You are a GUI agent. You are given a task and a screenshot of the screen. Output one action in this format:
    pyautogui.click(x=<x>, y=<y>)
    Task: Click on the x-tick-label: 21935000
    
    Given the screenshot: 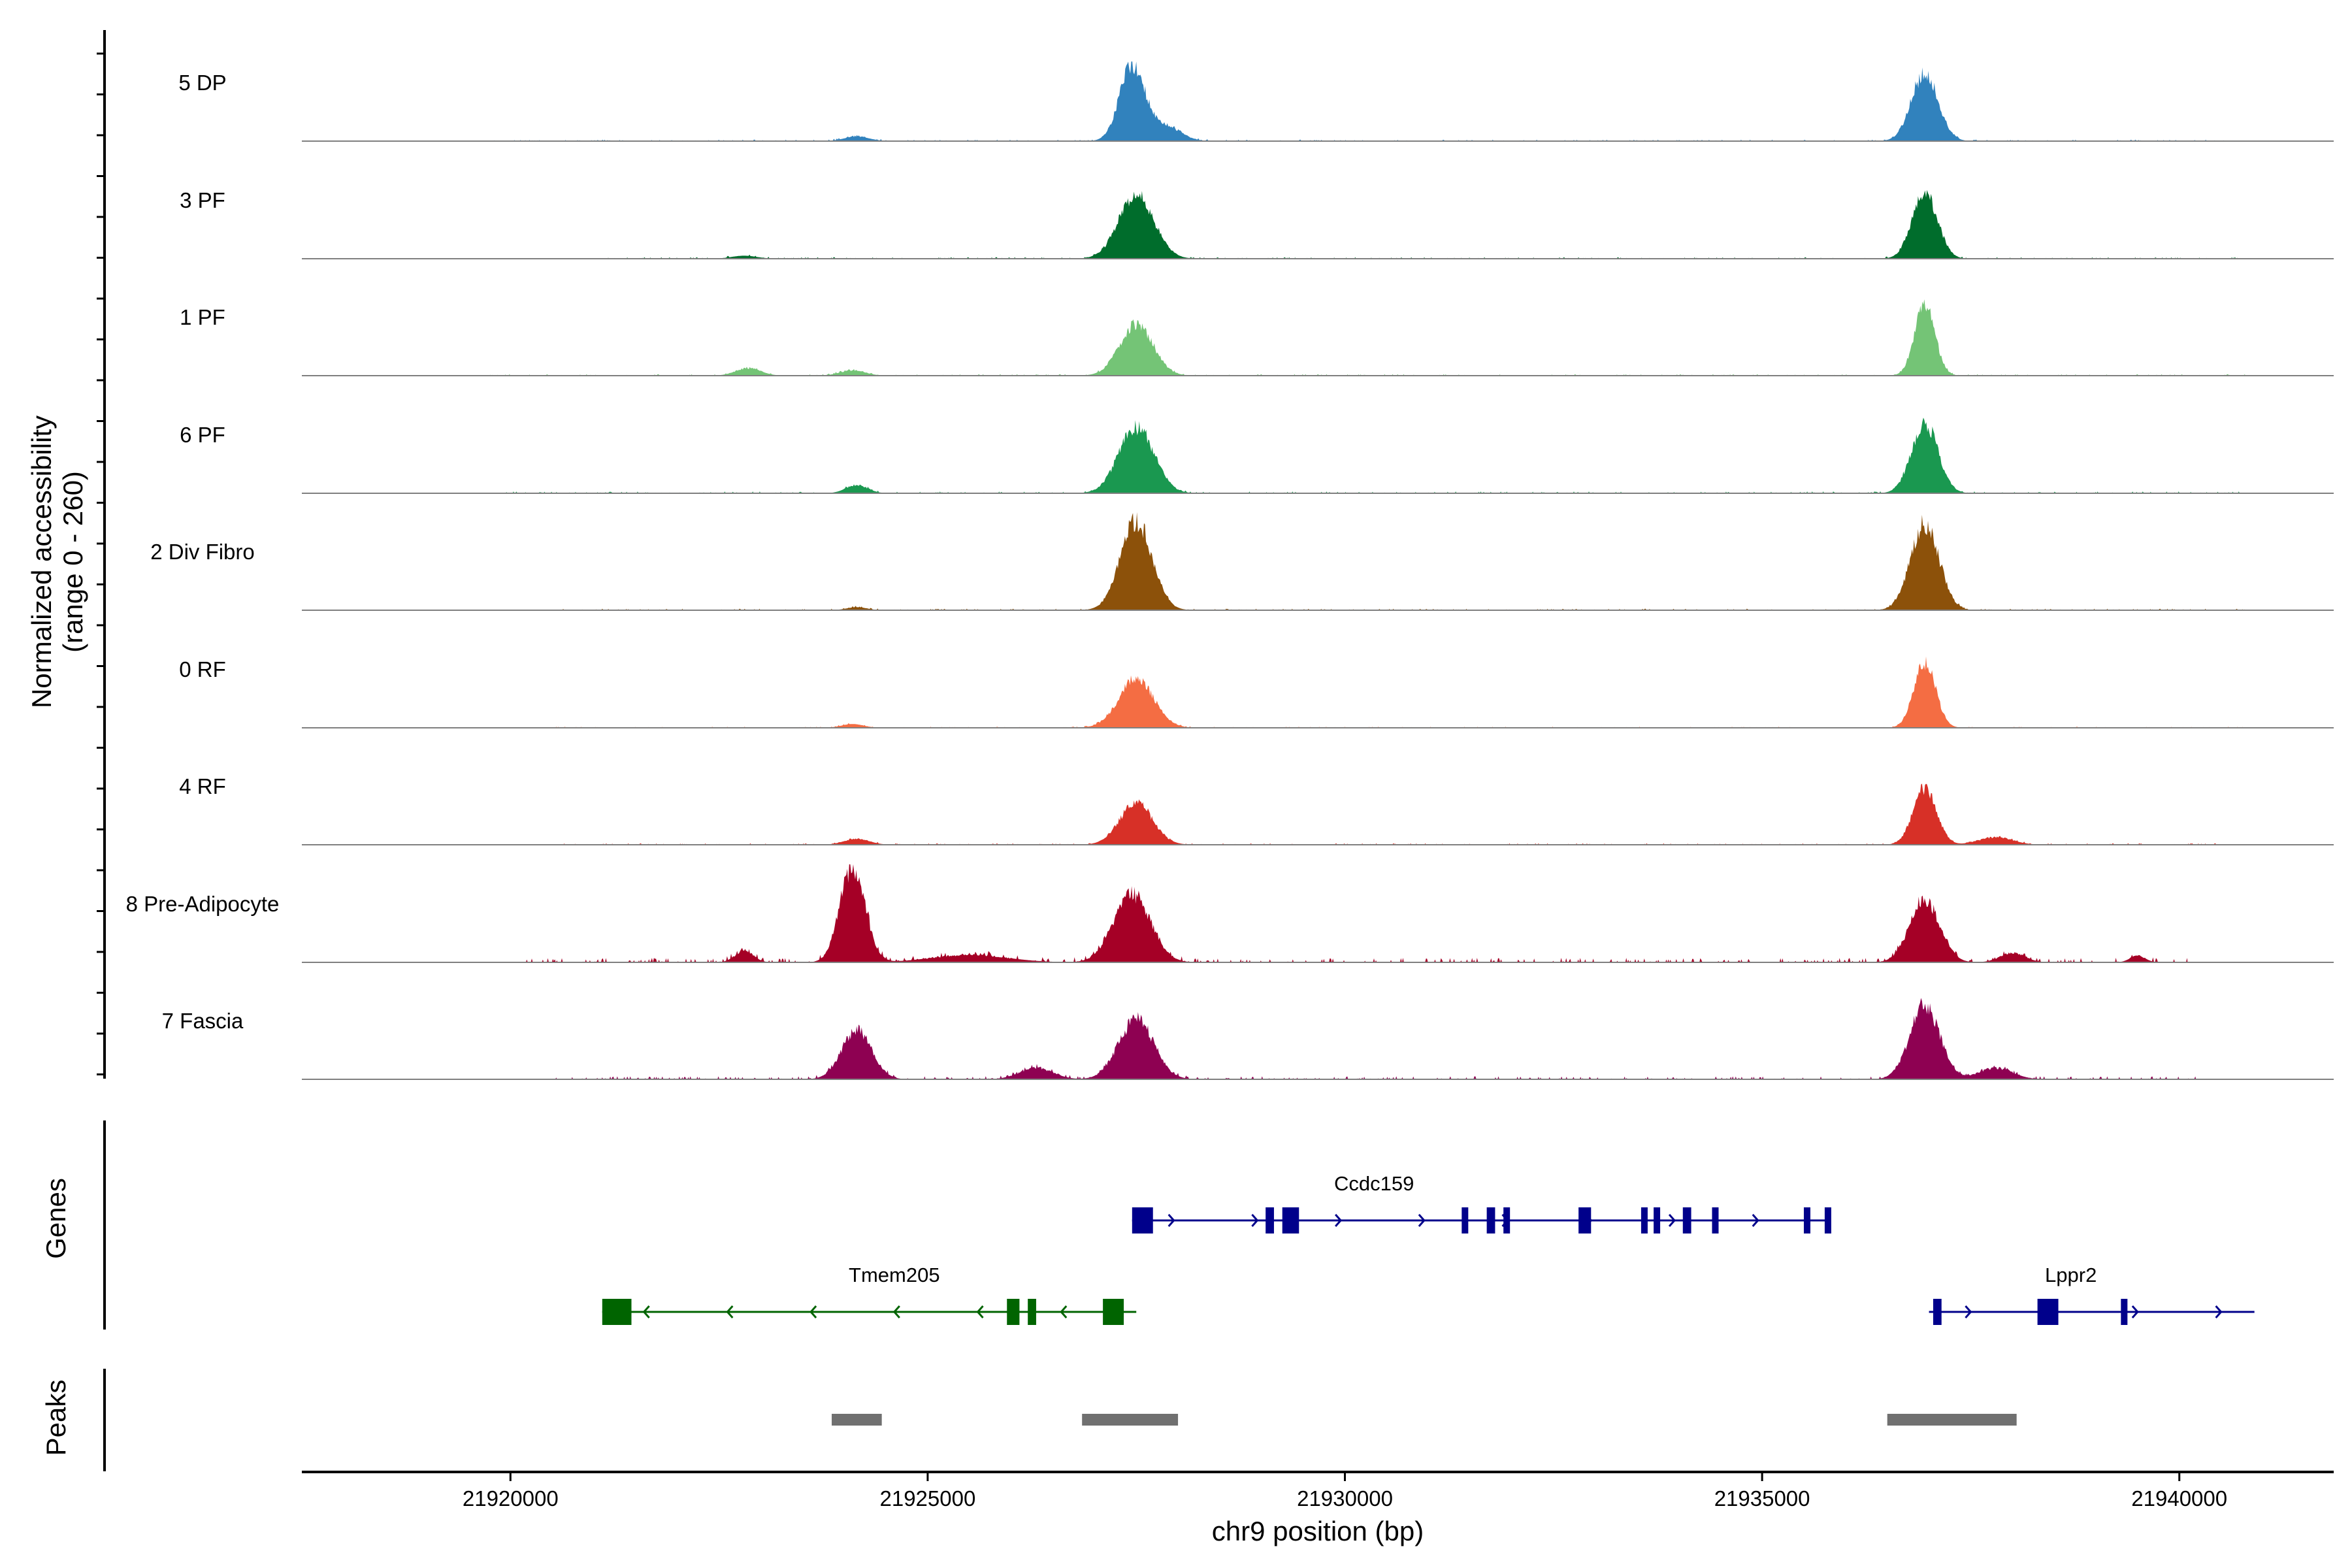 What is the action you would take?
    pyautogui.click(x=1762, y=1498)
    